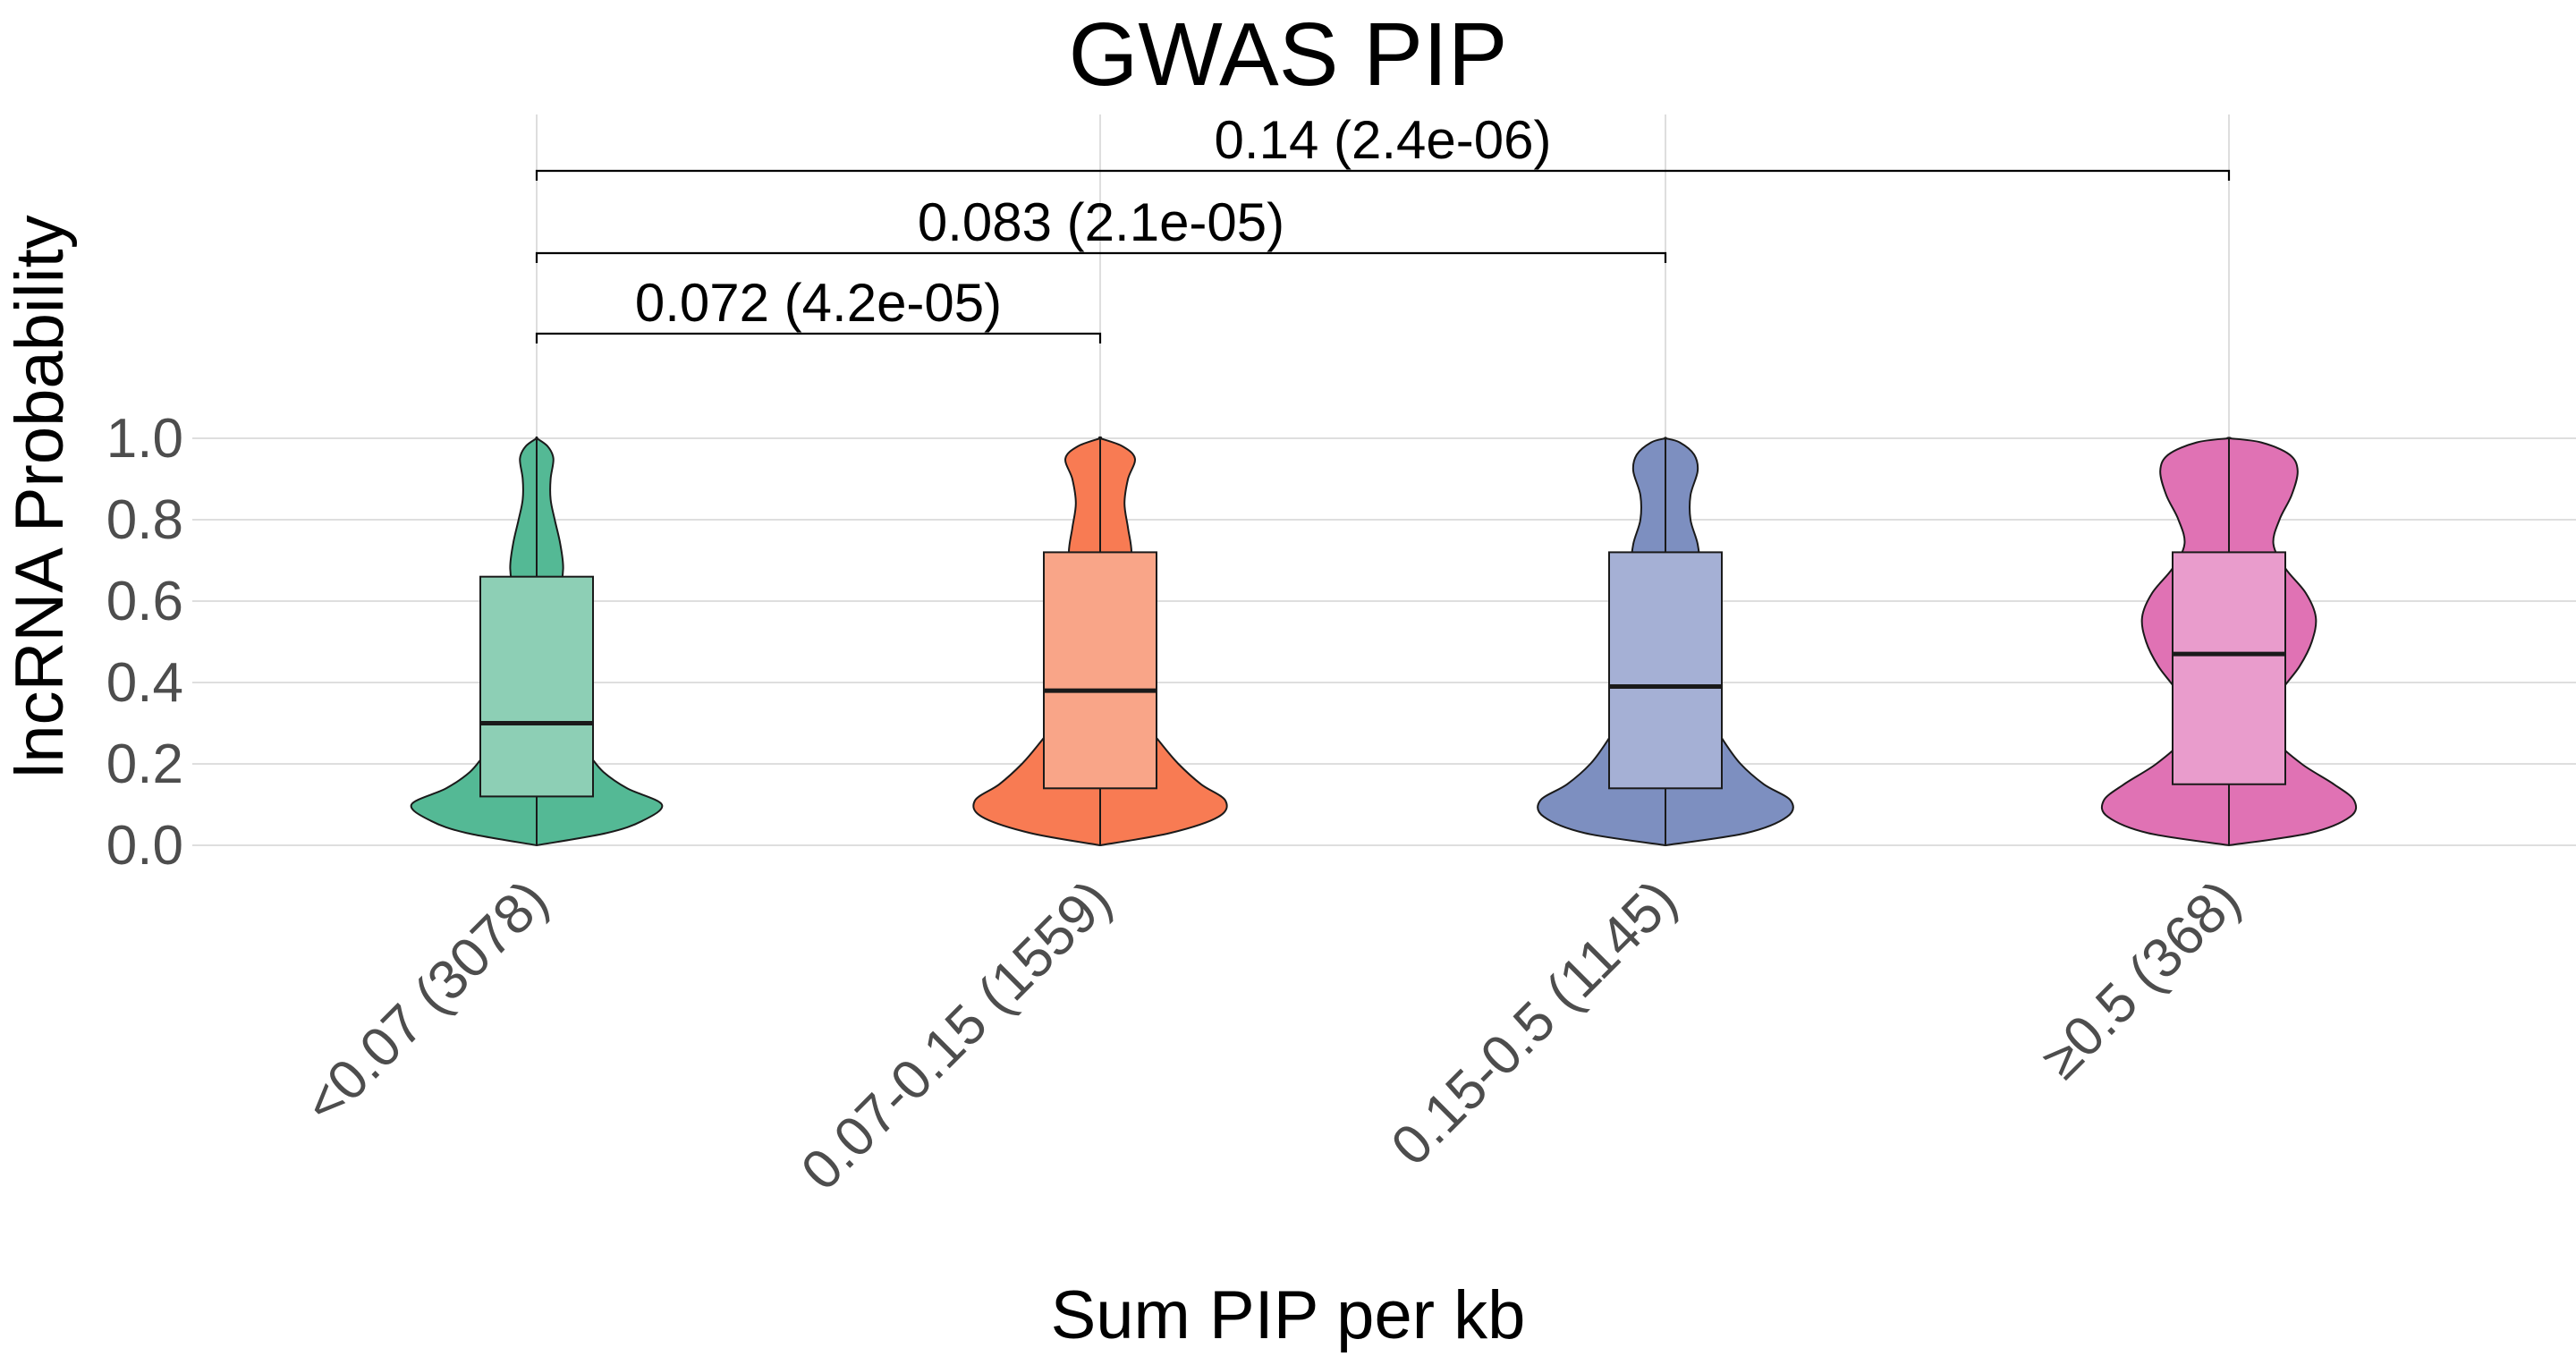  I want to click on y-tick-label: 1.0, so click(144, 439).